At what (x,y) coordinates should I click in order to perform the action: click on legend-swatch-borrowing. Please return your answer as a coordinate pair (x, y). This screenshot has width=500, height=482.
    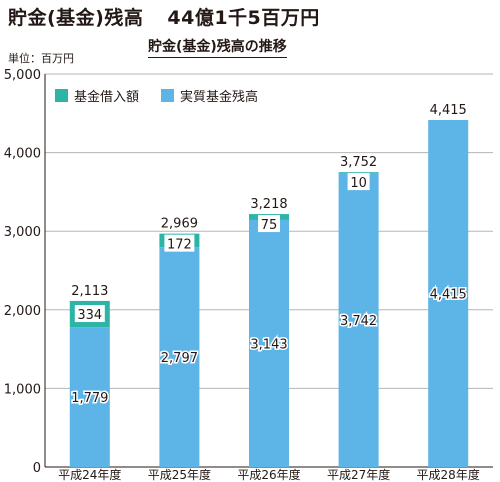
    Looking at the image, I should click on (61, 95).